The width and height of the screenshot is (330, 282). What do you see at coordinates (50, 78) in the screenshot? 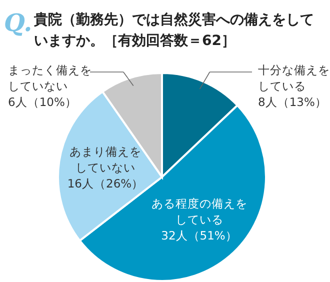
I see `slice-label: まったく備えをしていない` at bounding box center [50, 78].